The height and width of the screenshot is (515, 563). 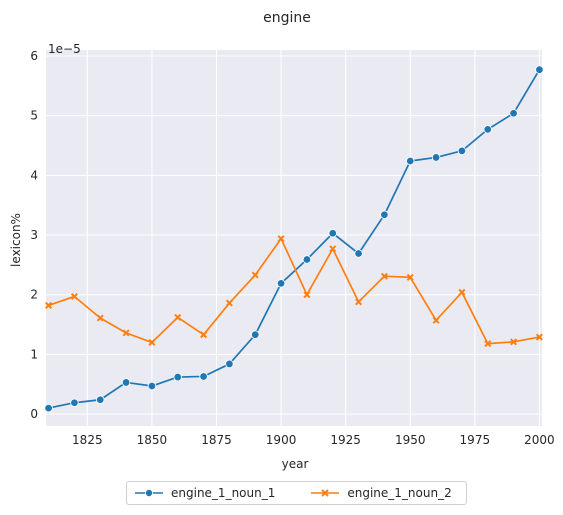 I want to click on legend-item-series-1: engine_1_noun_1, so click(x=204, y=493).